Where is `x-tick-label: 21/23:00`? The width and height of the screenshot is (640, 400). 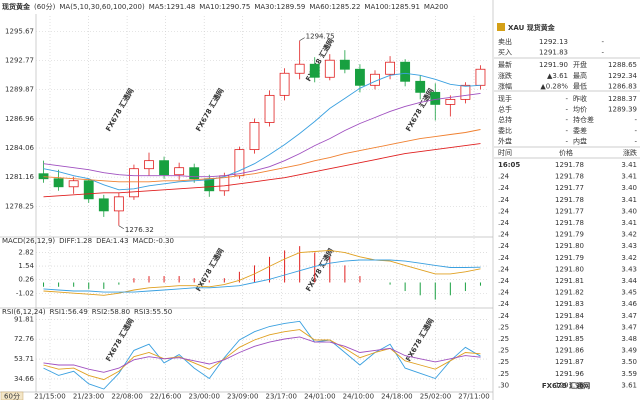 x-tick-label: 21/23:00 is located at coordinates (88, 396).